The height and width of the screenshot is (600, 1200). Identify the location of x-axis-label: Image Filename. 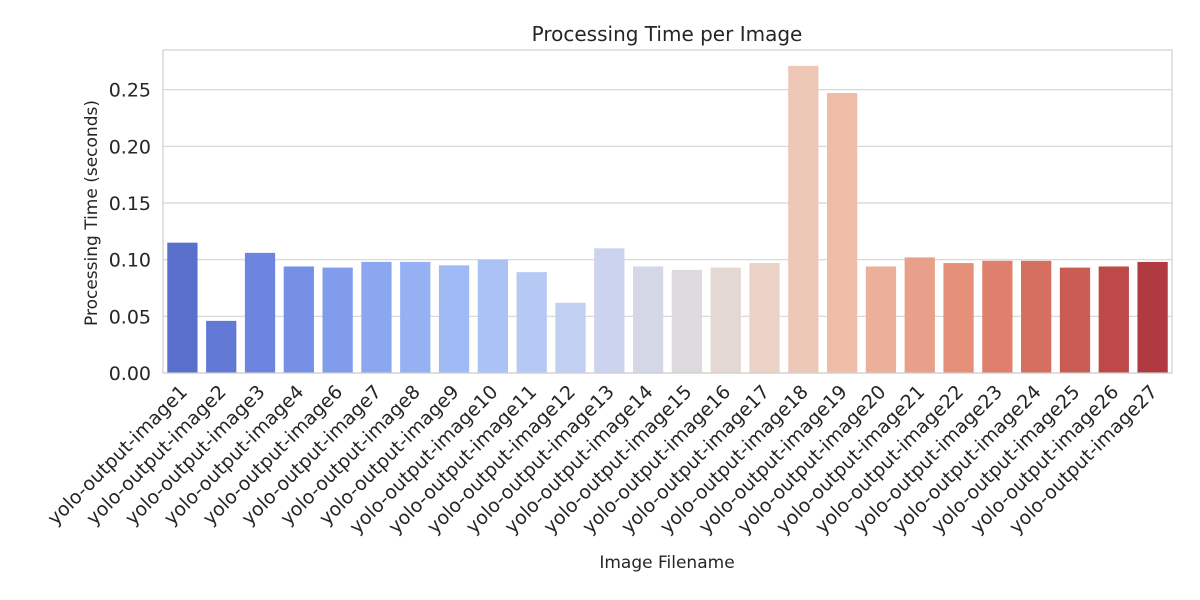
(666, 563).